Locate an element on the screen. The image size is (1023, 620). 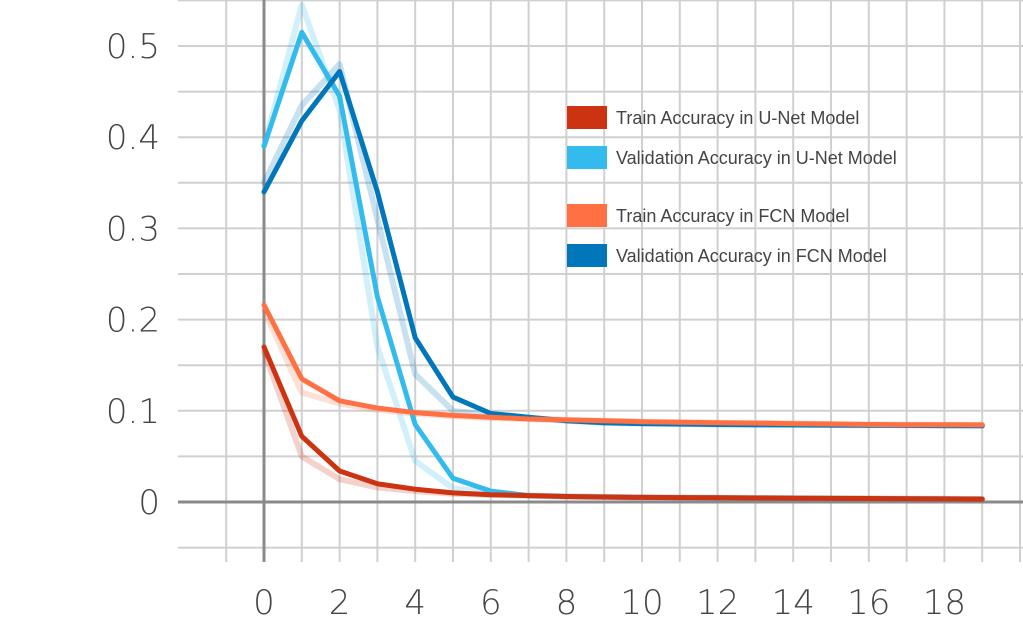
y-tick-label: 0.5 is located at coordinates (133, 47).